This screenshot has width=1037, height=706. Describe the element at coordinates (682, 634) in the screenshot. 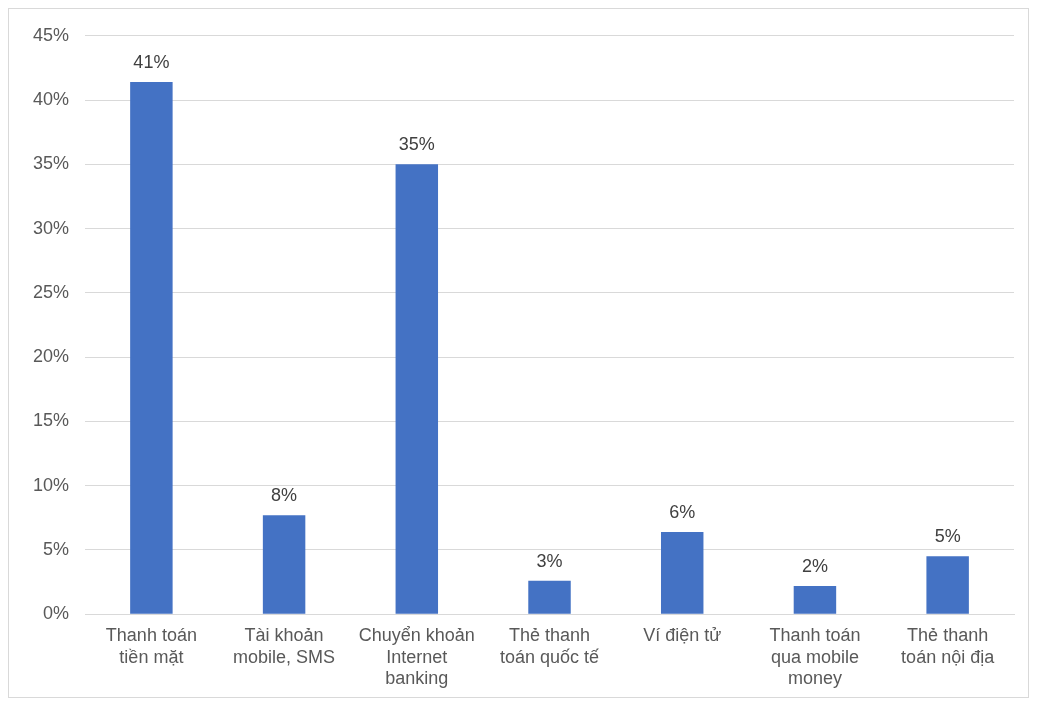

I see `x-tick-label: Ví điện tử` at that location.